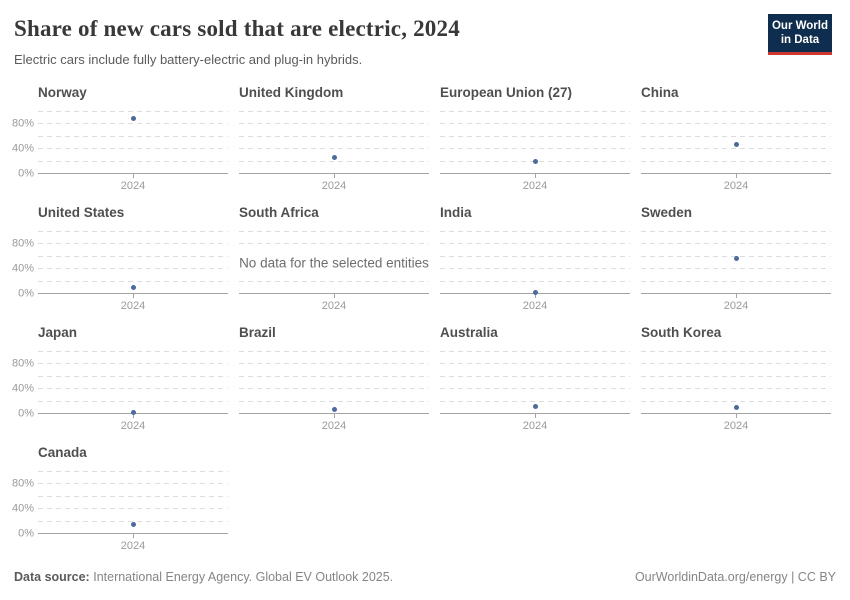 The width and height of the screenshot is (850, 600). Describe the element at coordinates (334, 263) in the screenshot. I see `no-data-message: No data for the selected entities` at that location.